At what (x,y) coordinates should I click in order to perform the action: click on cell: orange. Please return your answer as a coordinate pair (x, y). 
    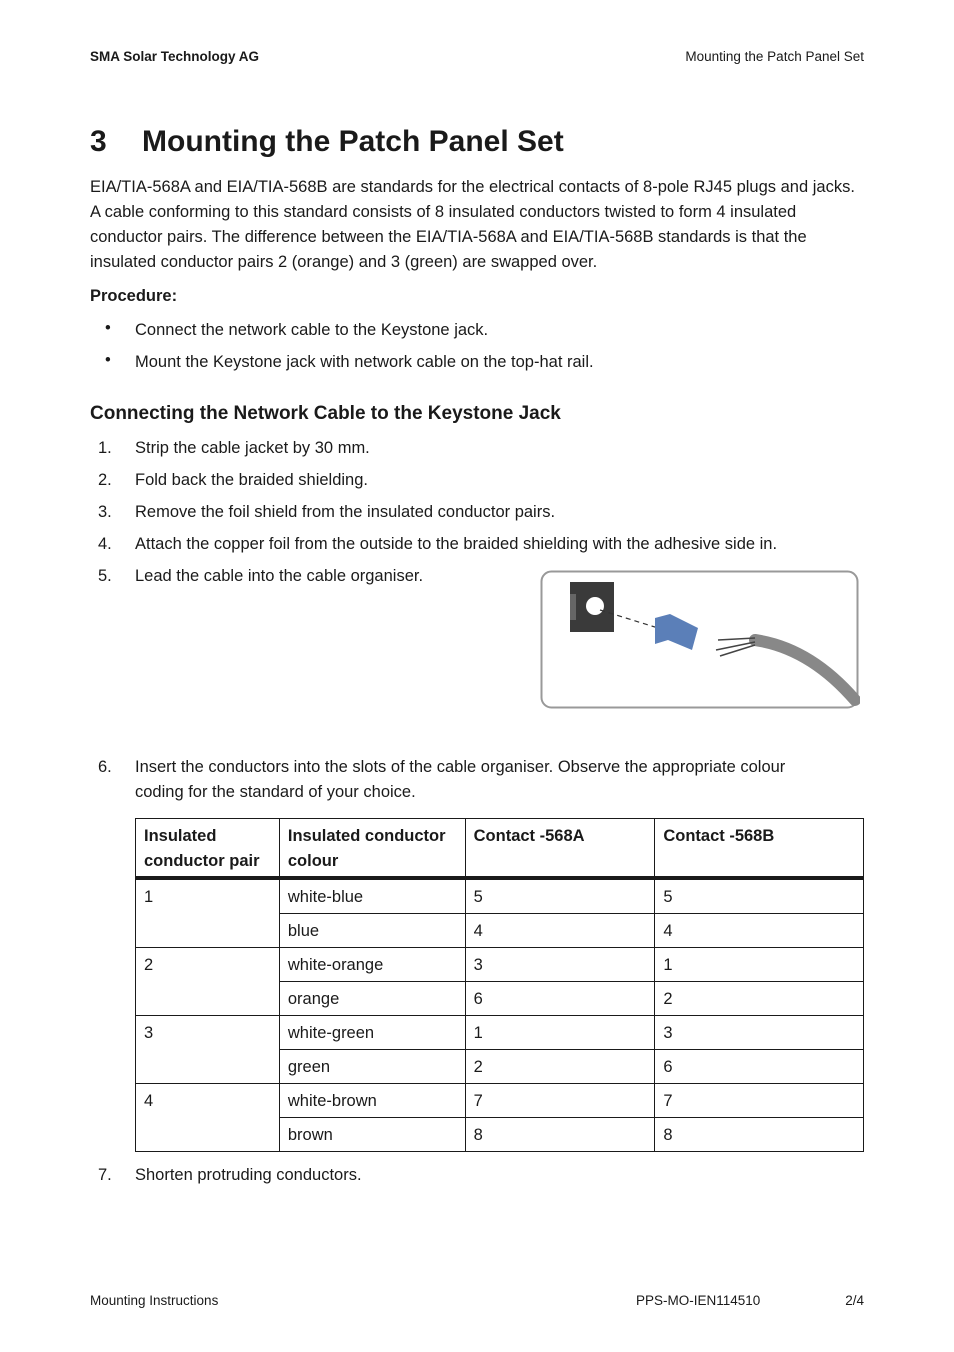
    Looking at the image, I should click on (372, 998).